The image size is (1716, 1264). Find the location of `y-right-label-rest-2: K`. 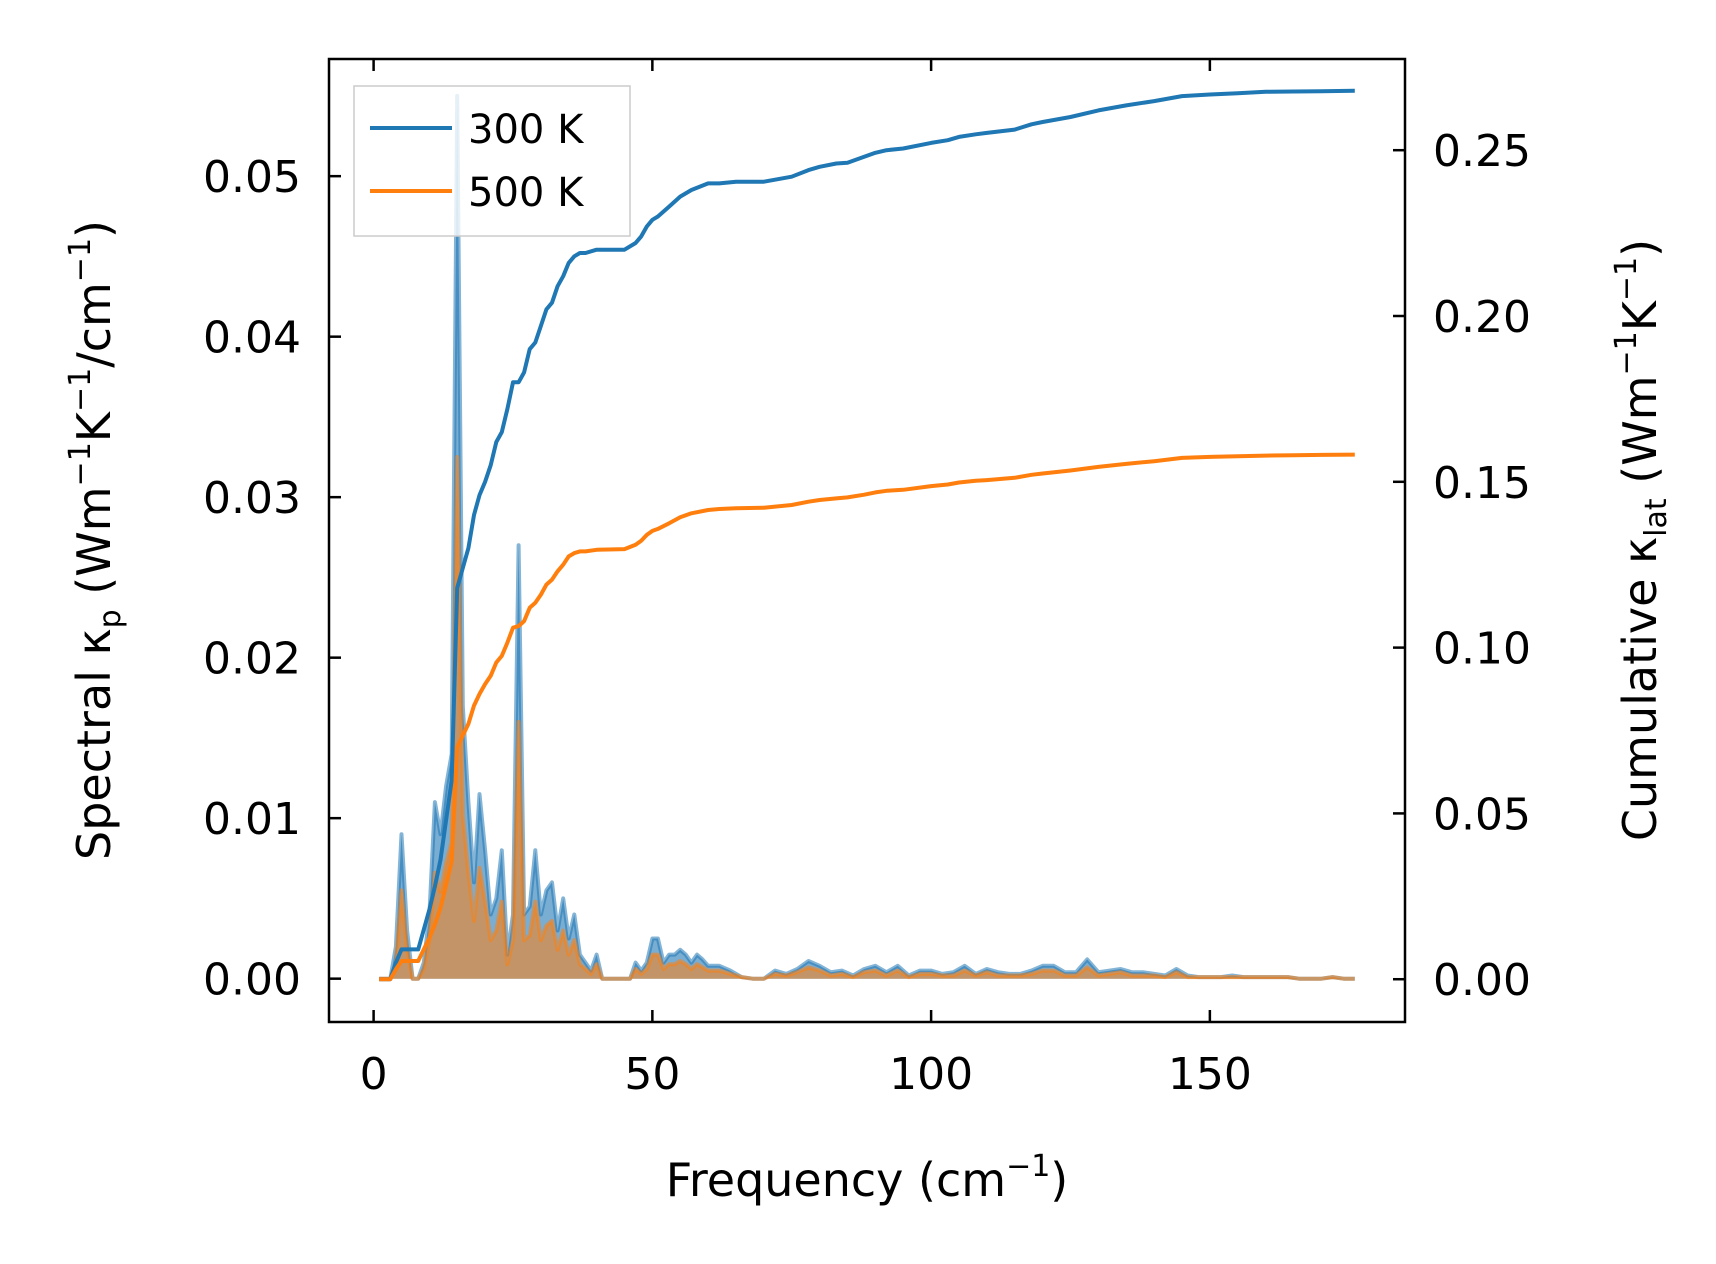

y-right-label-rest-2: K is located at coordinates (1640, 315).